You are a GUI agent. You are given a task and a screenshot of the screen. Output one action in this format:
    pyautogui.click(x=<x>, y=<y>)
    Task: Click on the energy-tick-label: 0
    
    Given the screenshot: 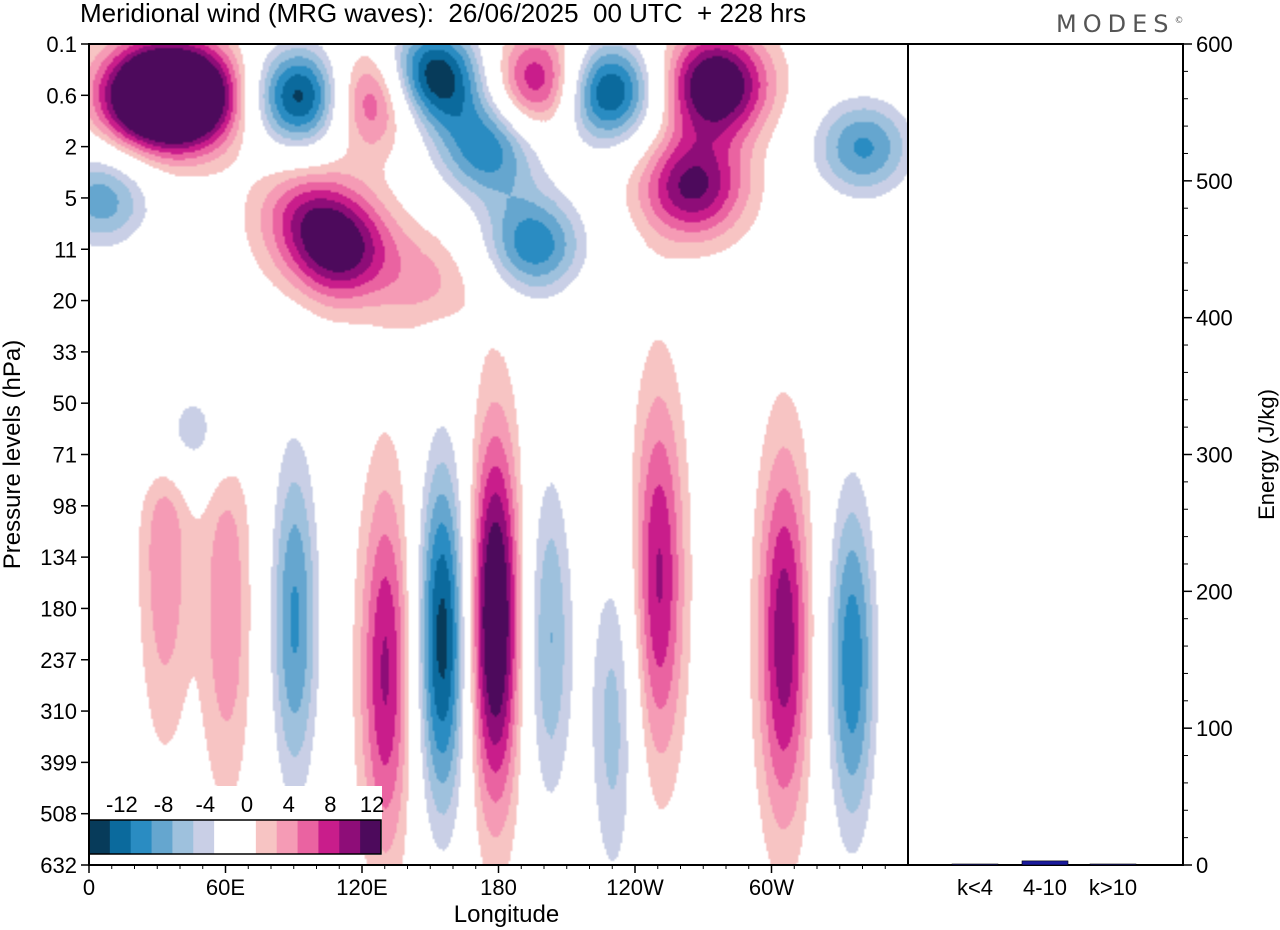 What is the action you would take?
    pyautogui.click(x=1202, y=865)
    